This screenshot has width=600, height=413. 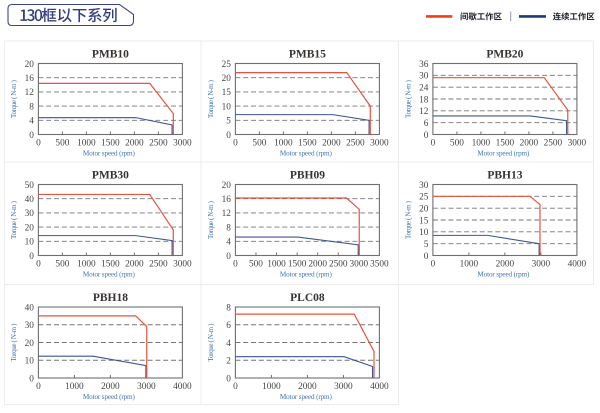 What do you see at coordinates (307, 55) in the screenshot?
I see `svg-text: PMB15` at bounding box center [307, 55].